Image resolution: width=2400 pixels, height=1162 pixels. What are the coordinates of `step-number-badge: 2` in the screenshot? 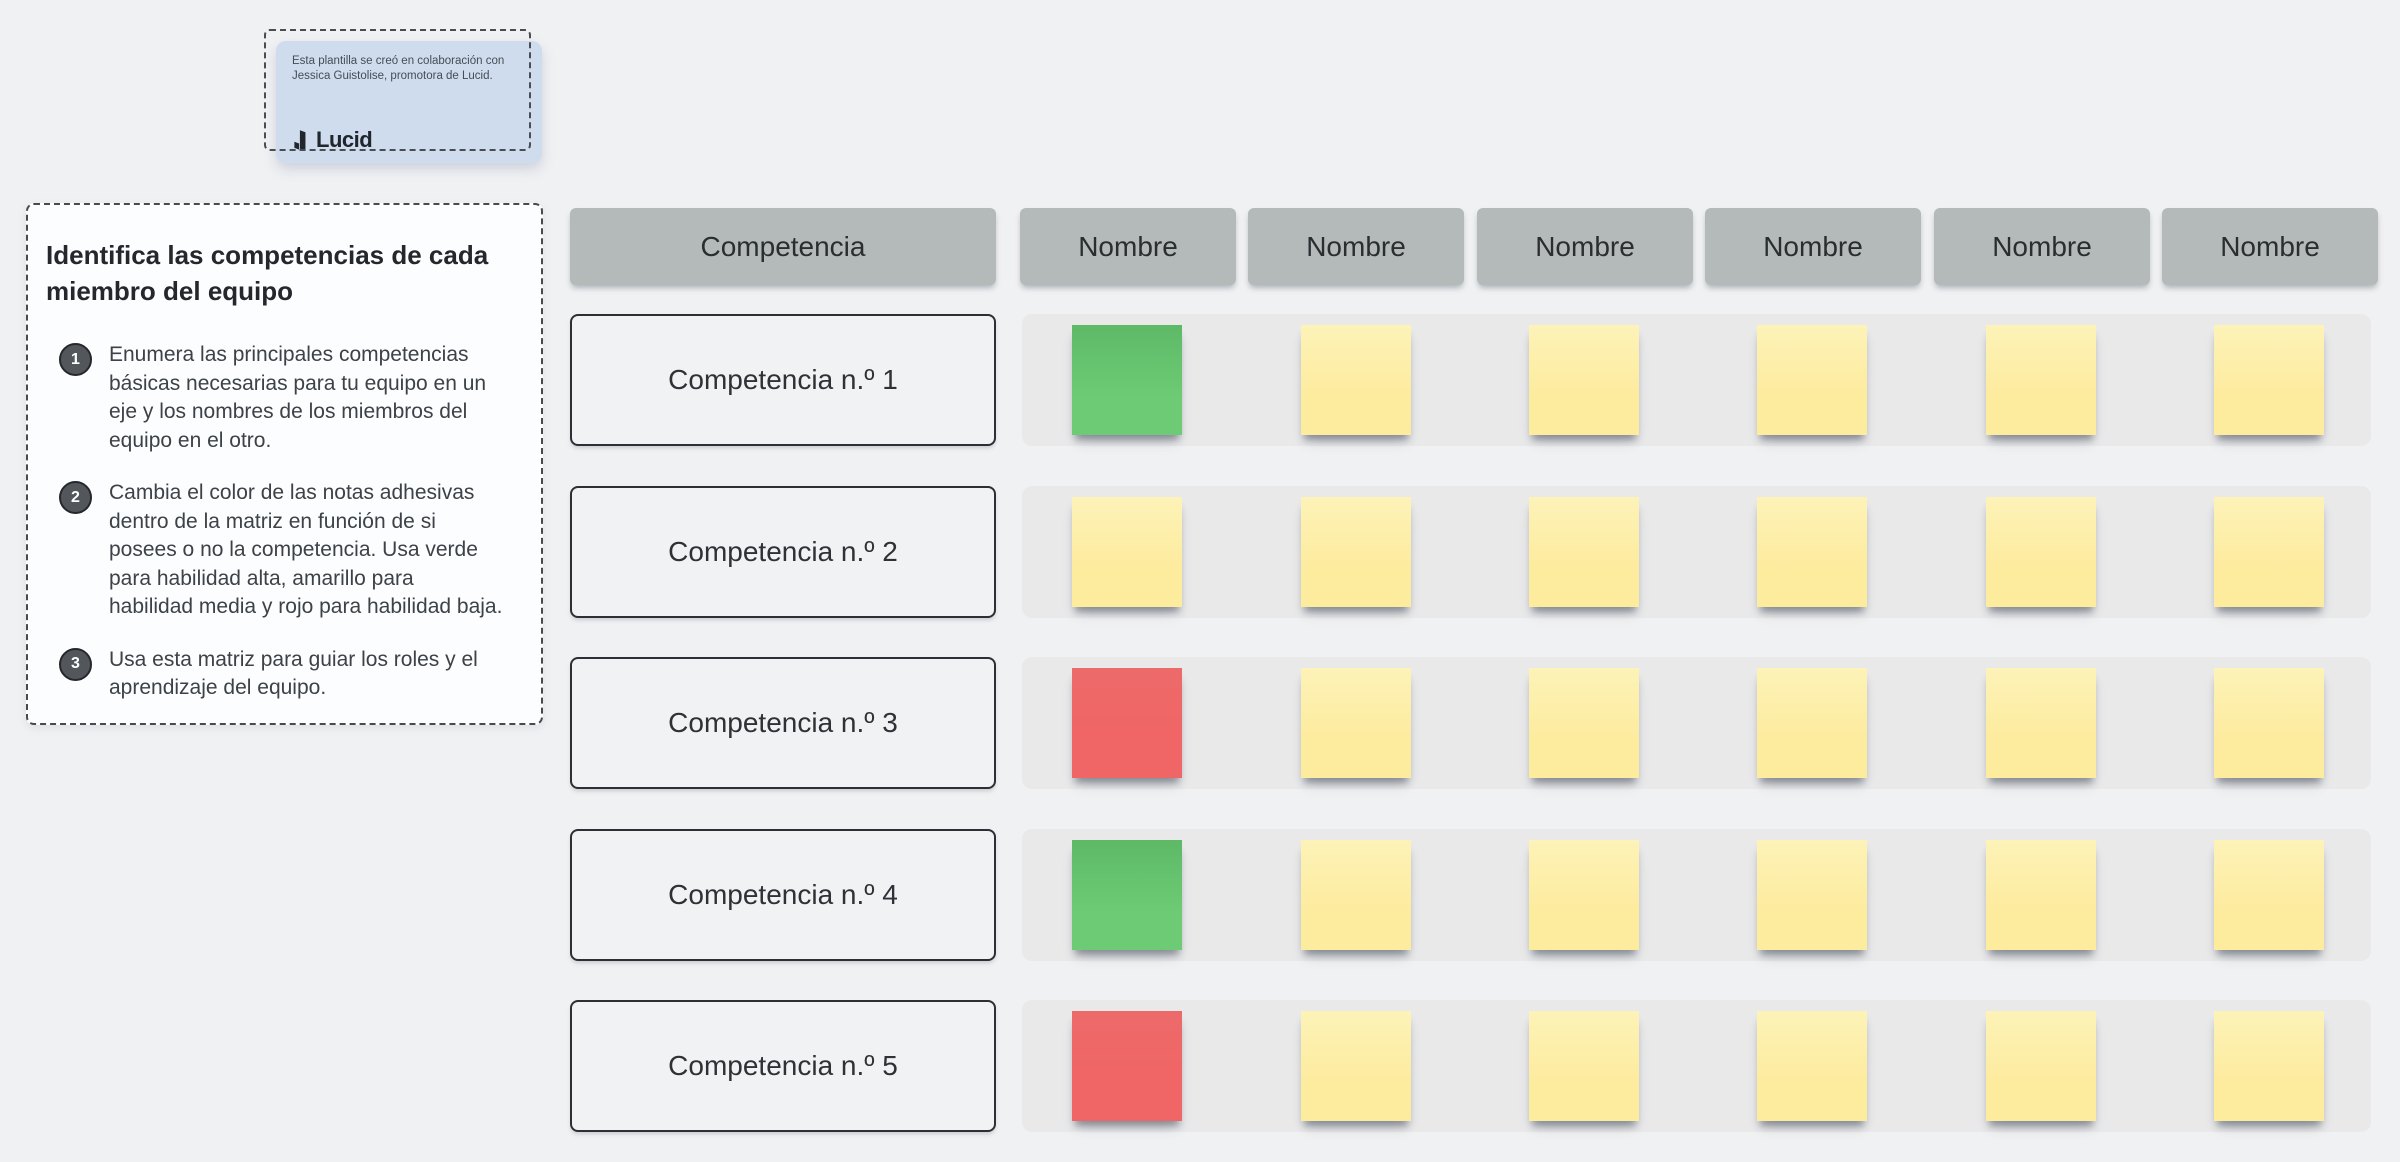 It's located at (75, 497).